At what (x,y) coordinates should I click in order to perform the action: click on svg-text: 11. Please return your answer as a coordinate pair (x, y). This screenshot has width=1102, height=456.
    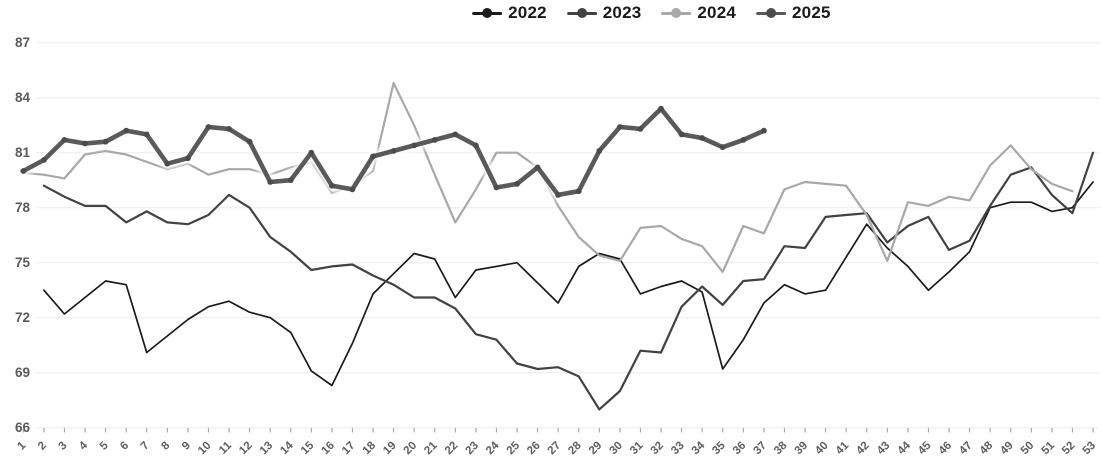
    Looking at the image, I should click on (226, 447).